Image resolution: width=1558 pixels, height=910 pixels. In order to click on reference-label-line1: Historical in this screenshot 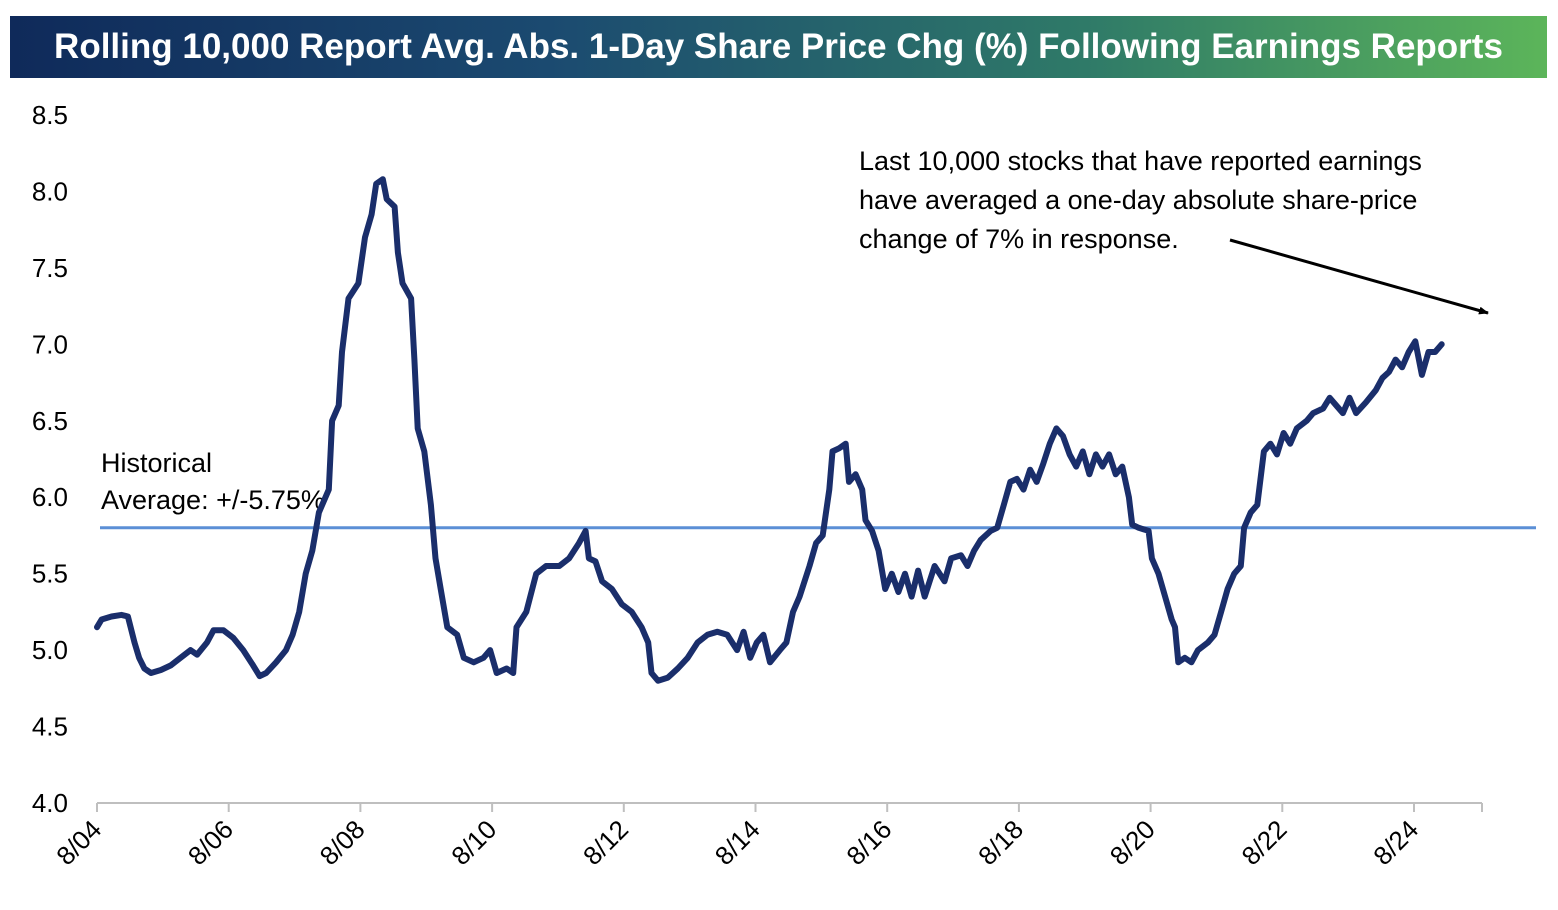, I will do `click(156, 463)`.